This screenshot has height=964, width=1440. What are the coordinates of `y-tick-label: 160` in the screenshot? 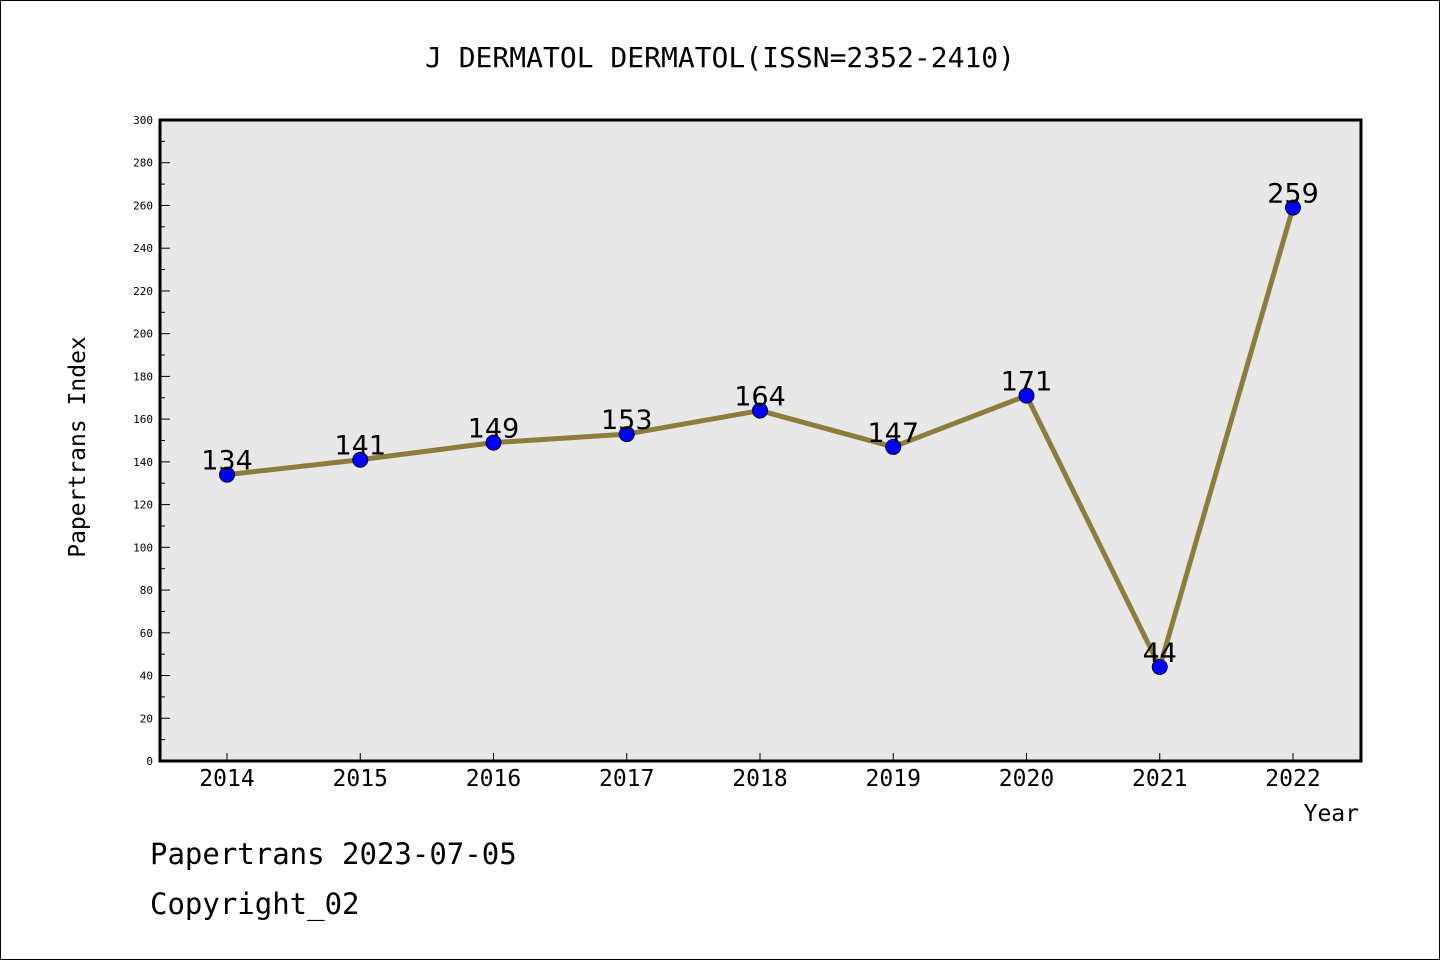 It's located at (143, 419).